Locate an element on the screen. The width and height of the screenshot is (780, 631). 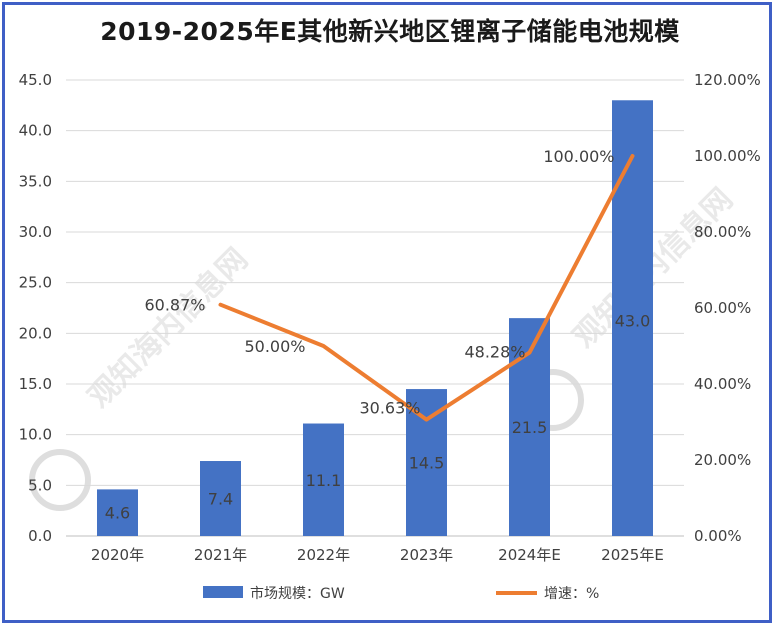
chart-title: 2019-2025年E其他新兴地区锂离子储能电池规模 is located at coordinates (390, 31).